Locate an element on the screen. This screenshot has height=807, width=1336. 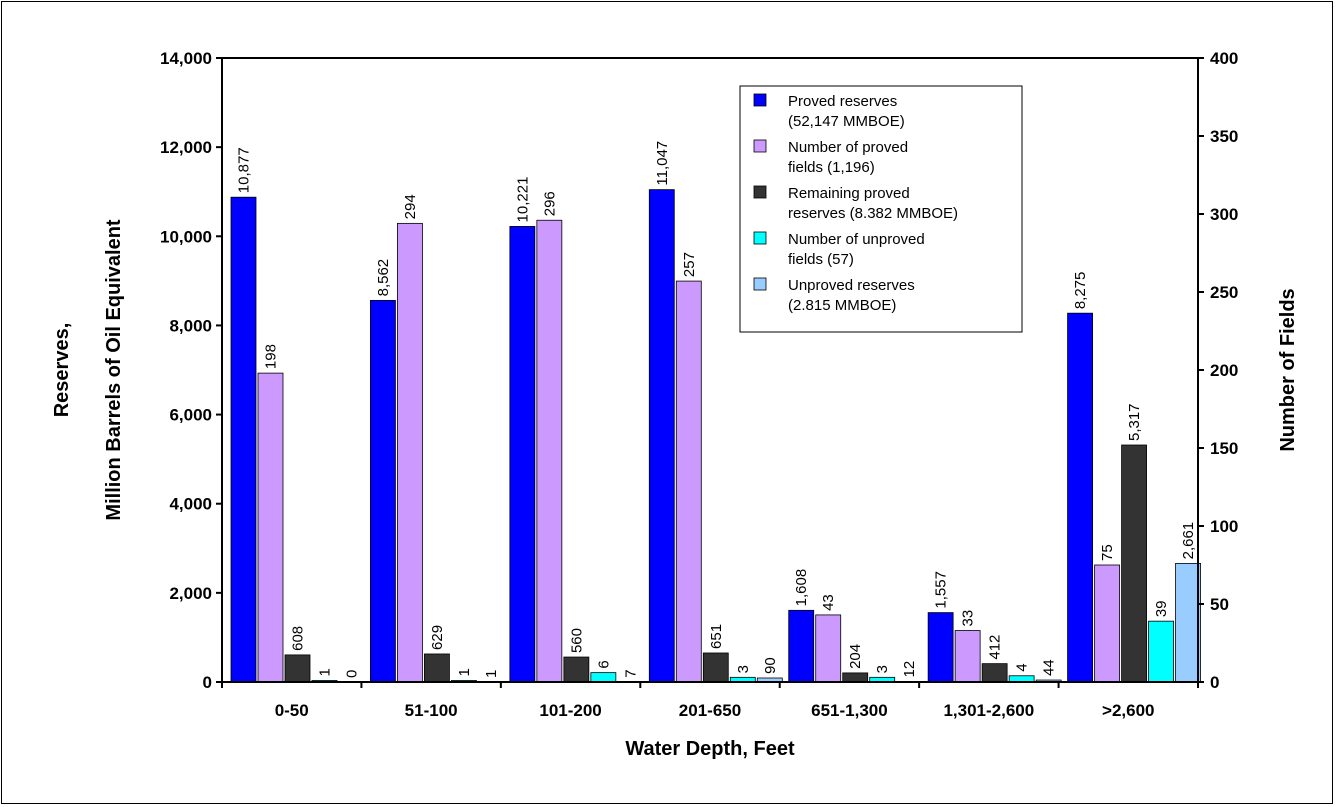
legend-box is located at coordinates (881, 209).